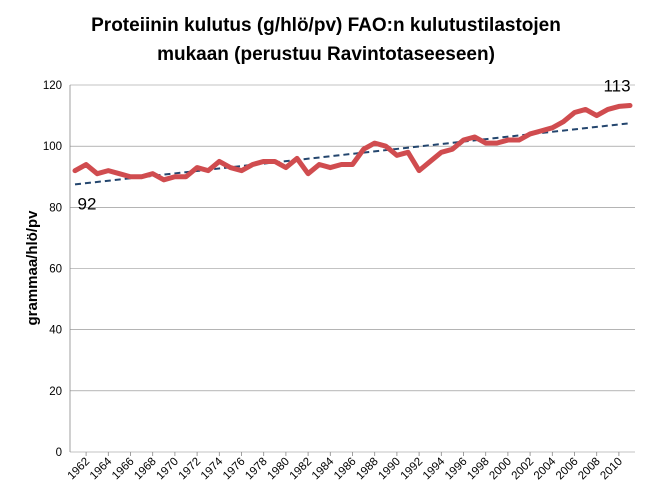 The image size is (649, 496). Describe the element at coordinates (256, 469) in the screenshot. I see `x-tick-label: 1978` at that location.